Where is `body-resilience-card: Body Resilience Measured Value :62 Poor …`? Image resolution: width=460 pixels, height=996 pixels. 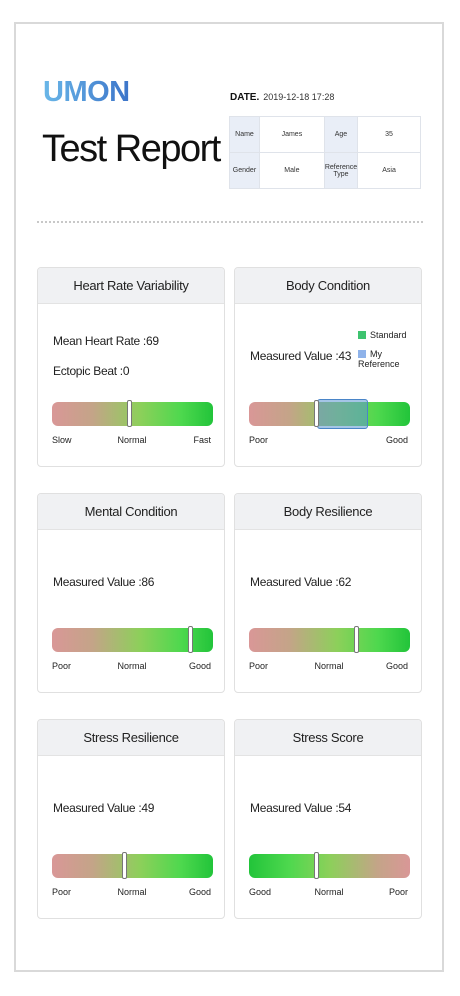 body-resilience-card: Body Resilience Measured Value :62 Poor … is located at coordinates (328, 593).